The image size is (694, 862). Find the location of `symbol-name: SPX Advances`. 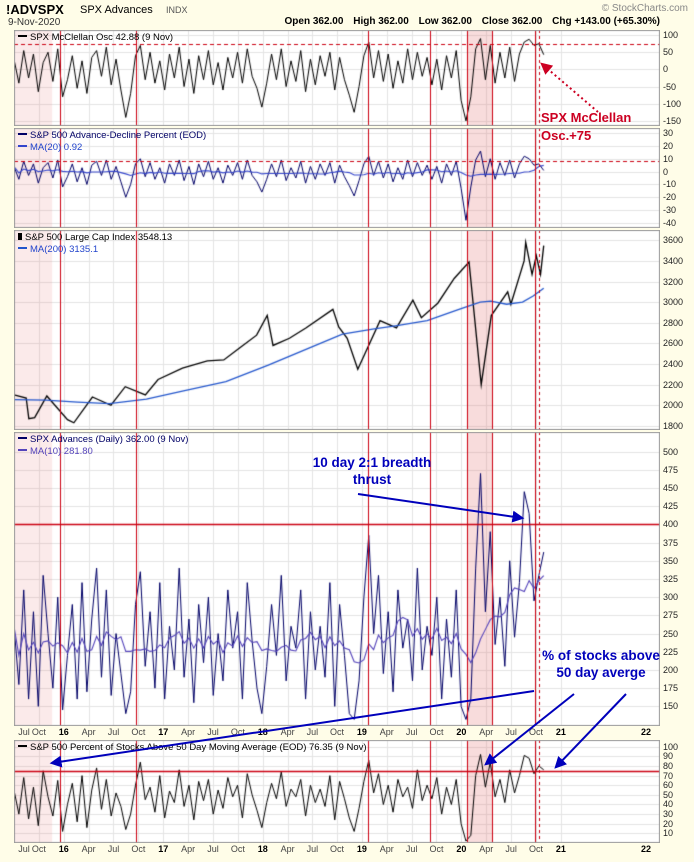

symbol-name: SPX Advances is located at coordinates (116, 10).